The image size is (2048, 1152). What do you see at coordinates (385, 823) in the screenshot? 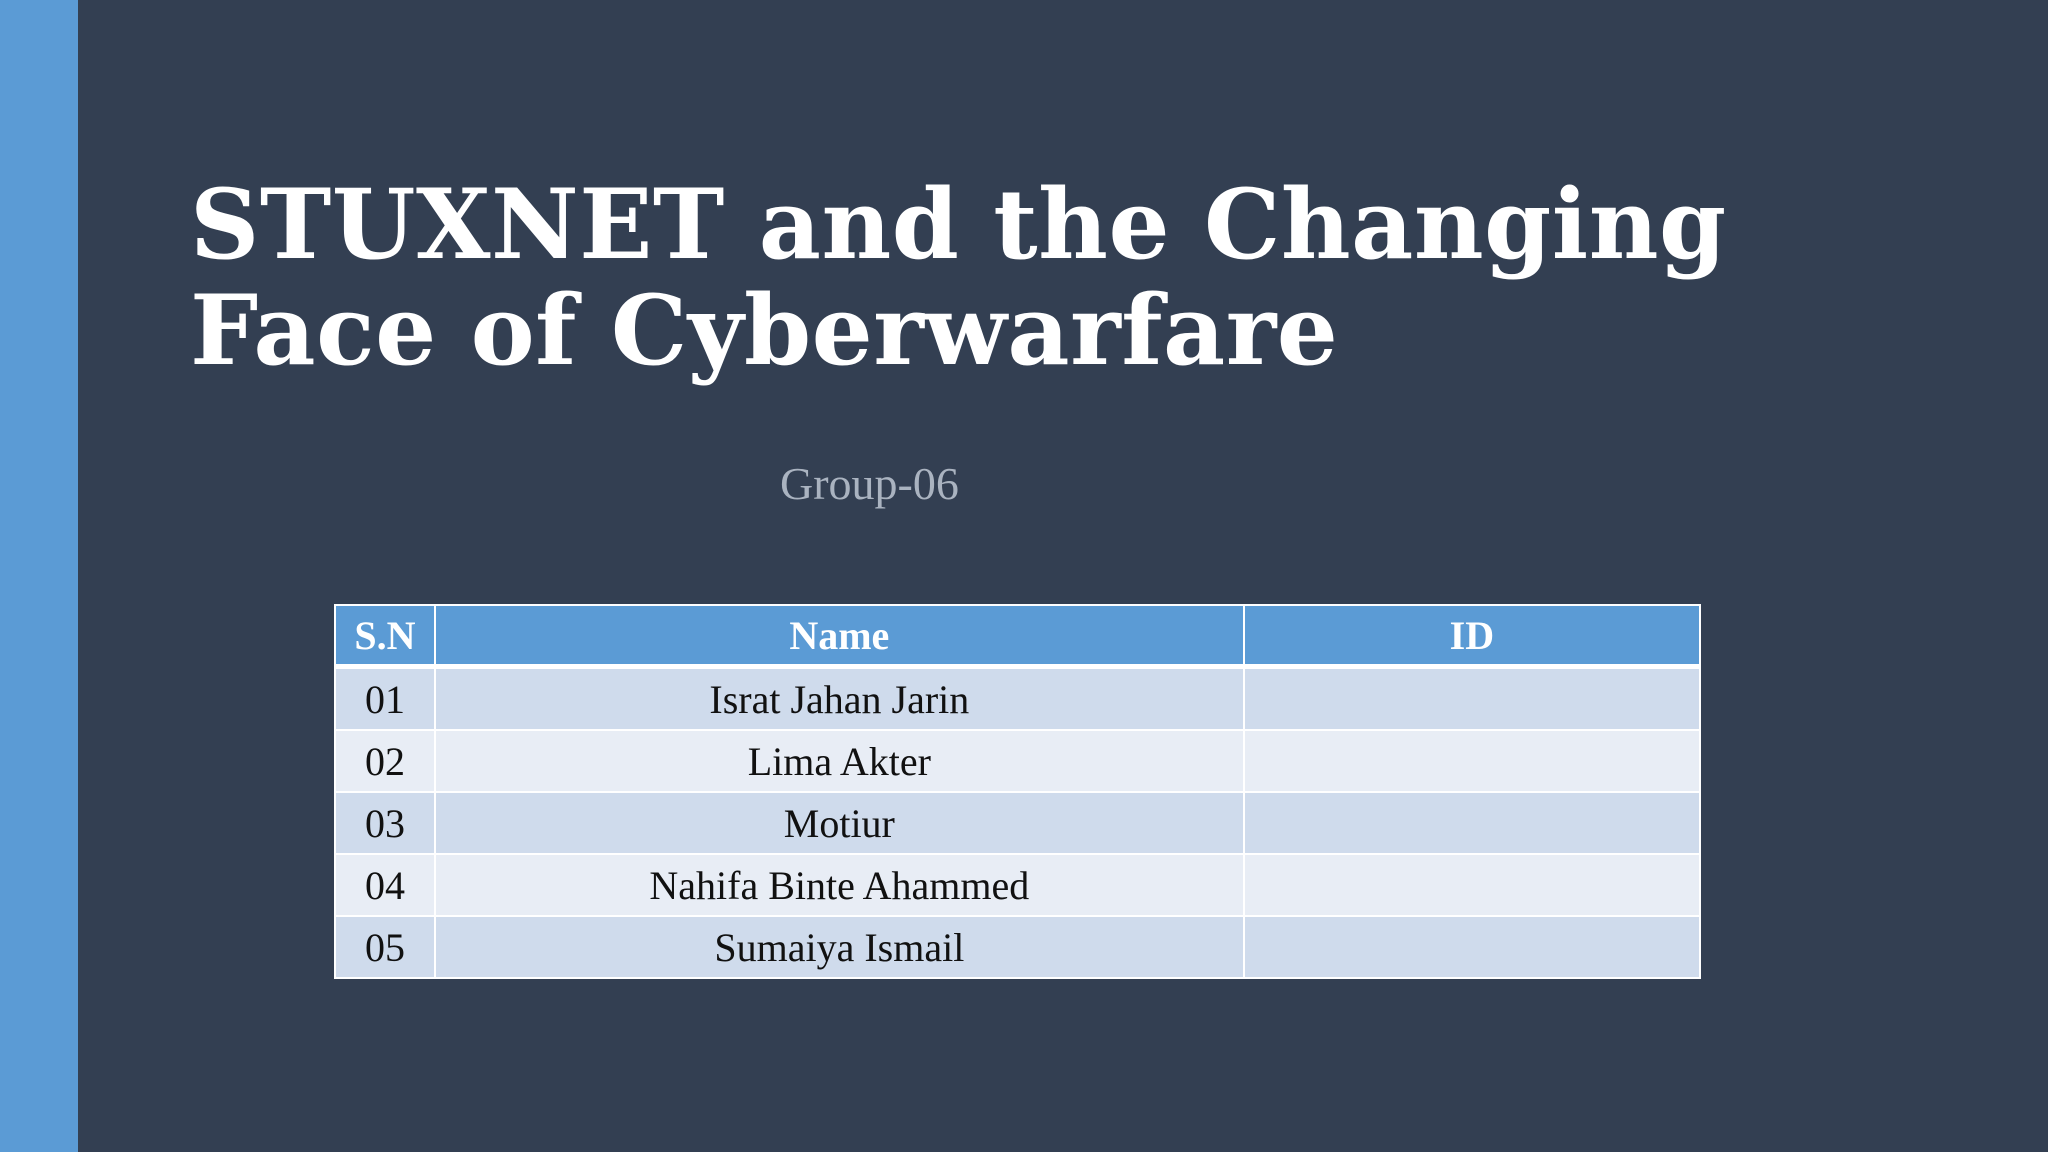
I see `cell-sn: 03` at bounding box center [385, 823].